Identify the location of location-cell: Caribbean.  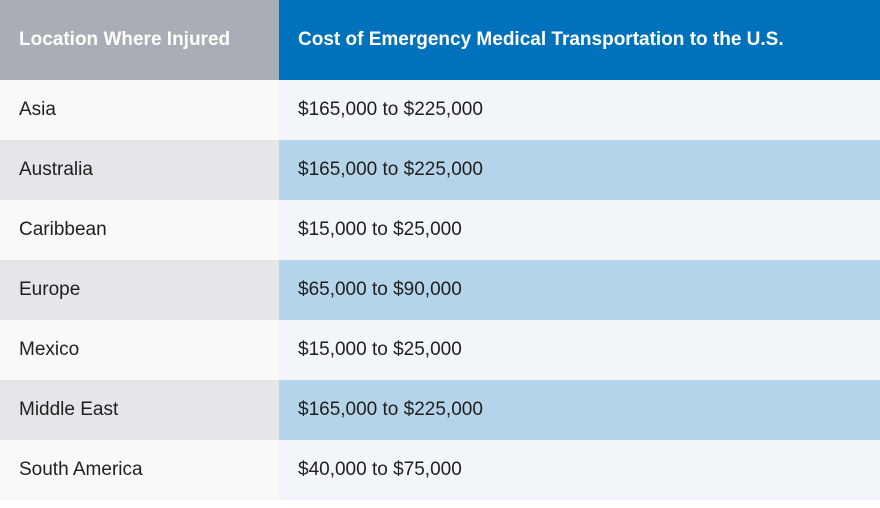
(139, 230).